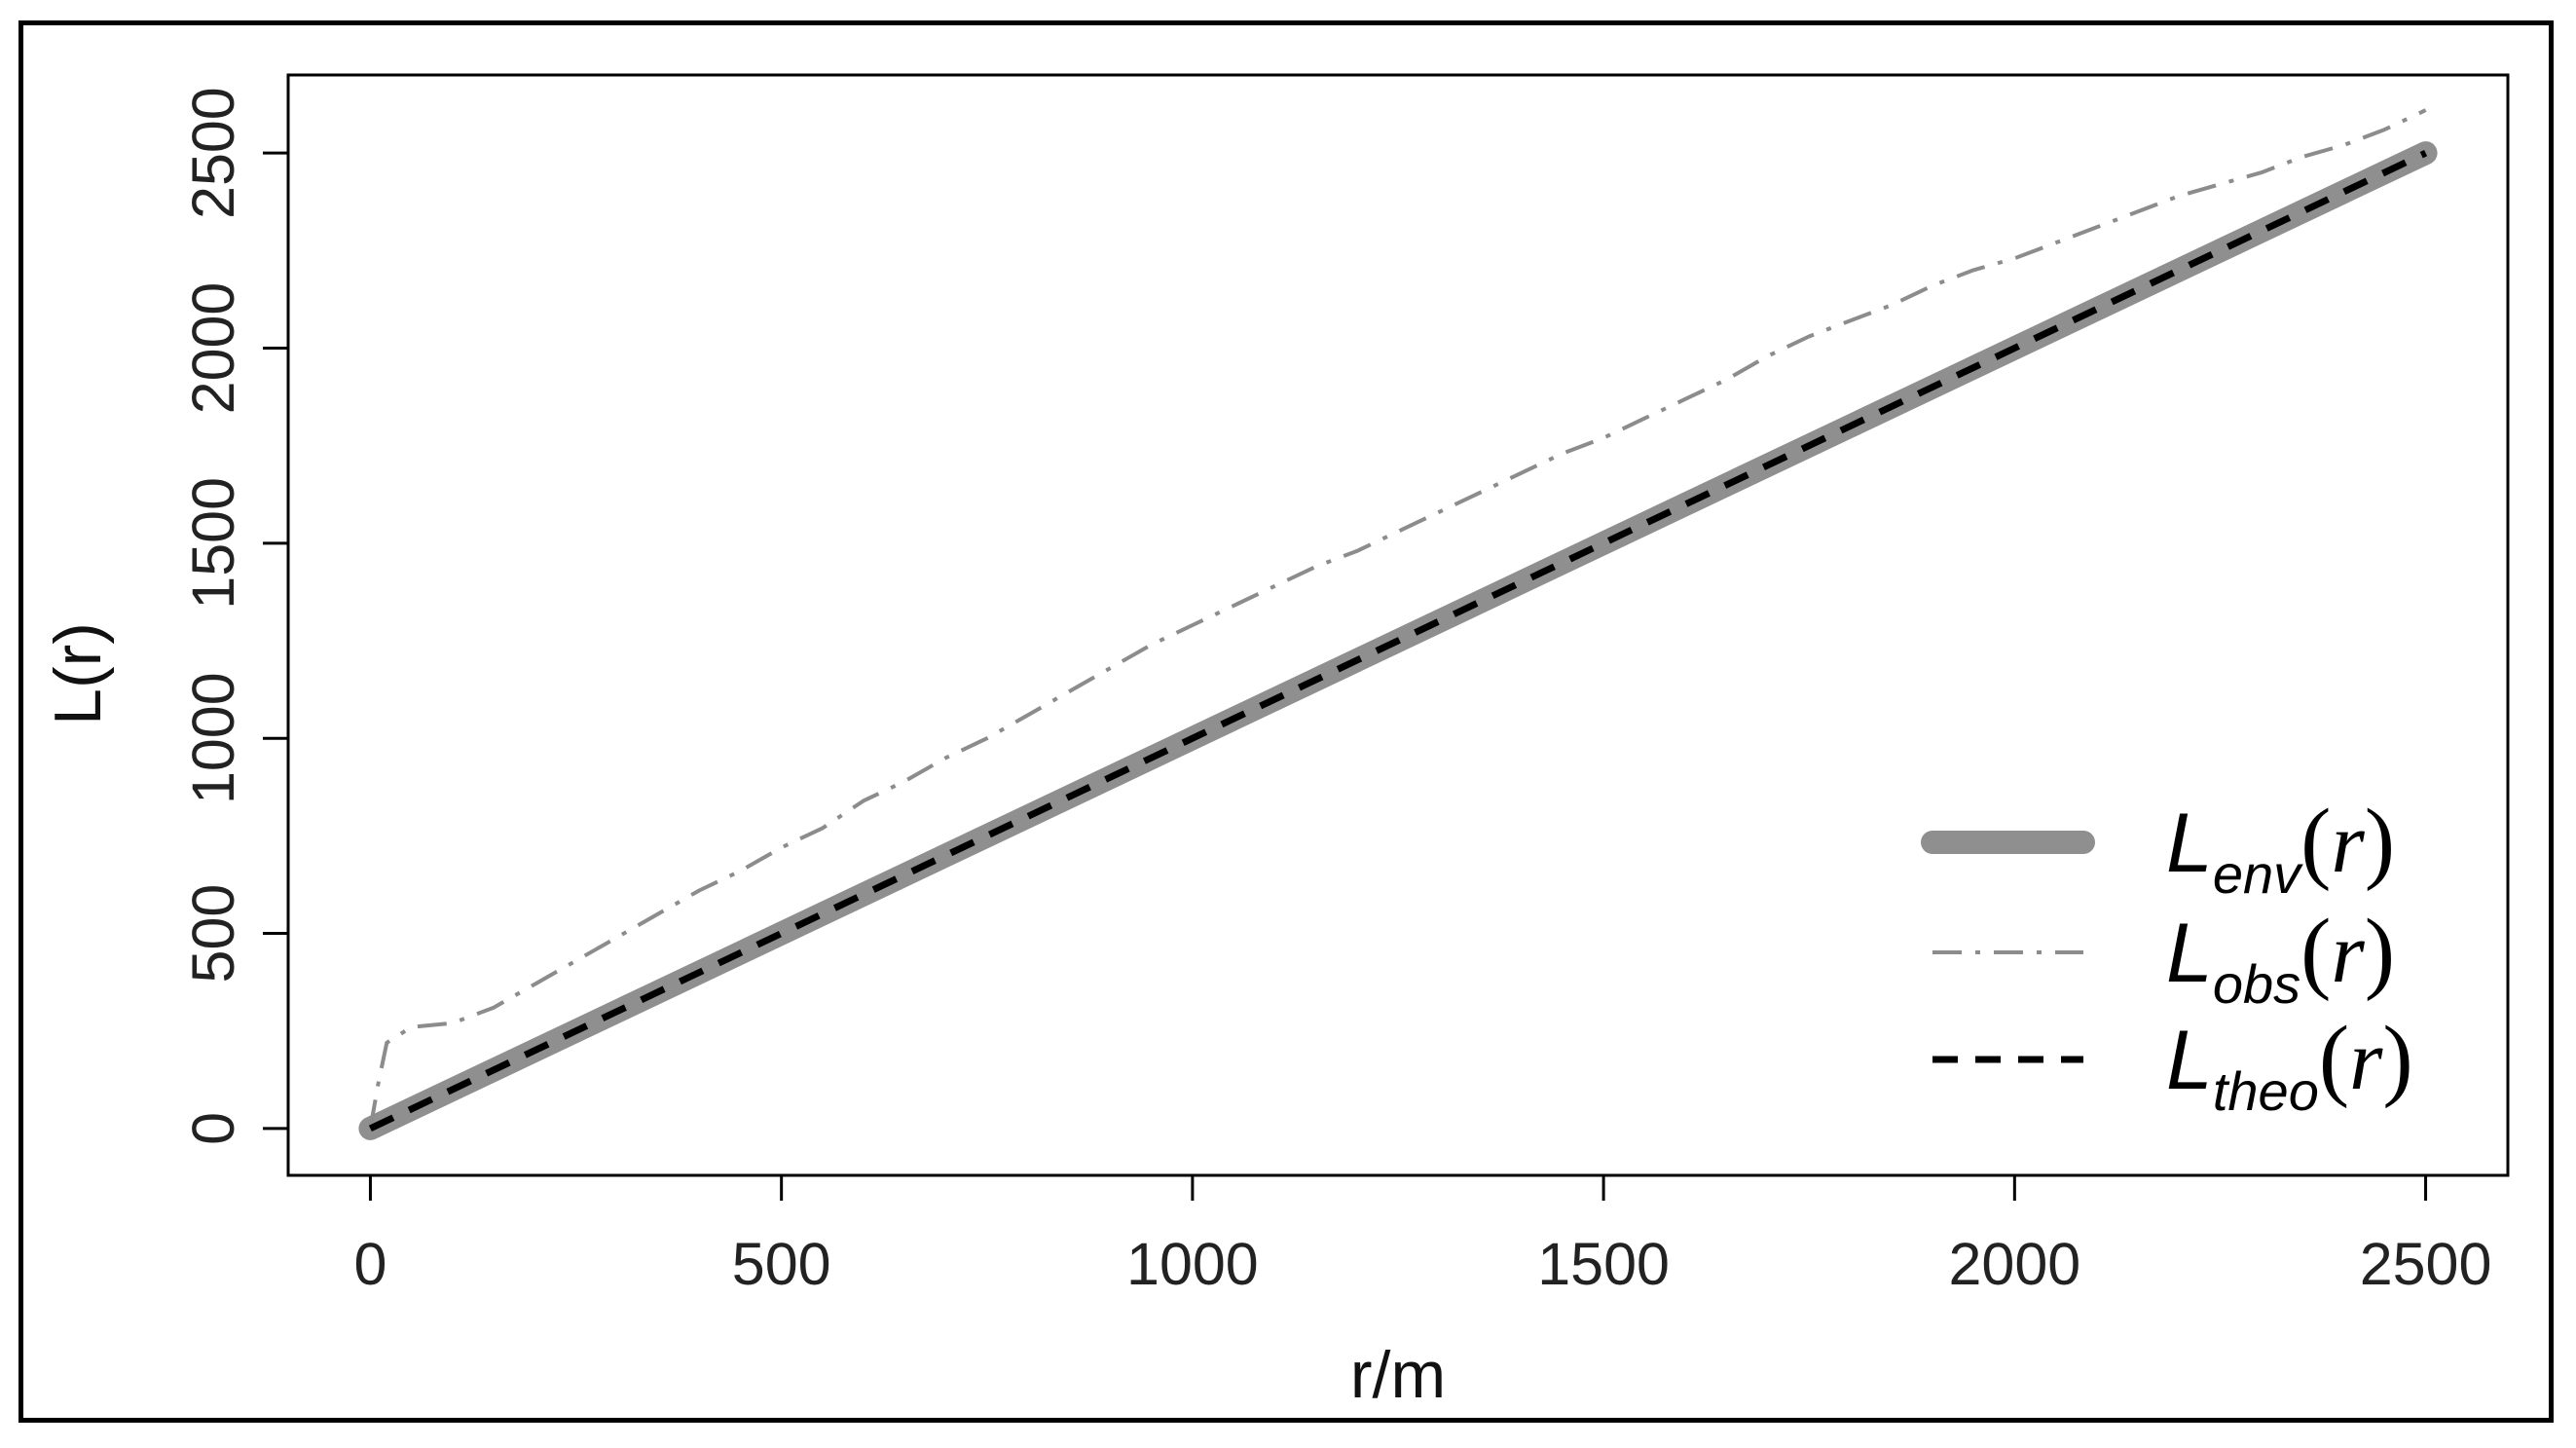 This screenshot has width=2576, height=1448. Describe the element at coordinates (781, 1264) in the screenshot. I see `x-tick-label: 500` at that location.